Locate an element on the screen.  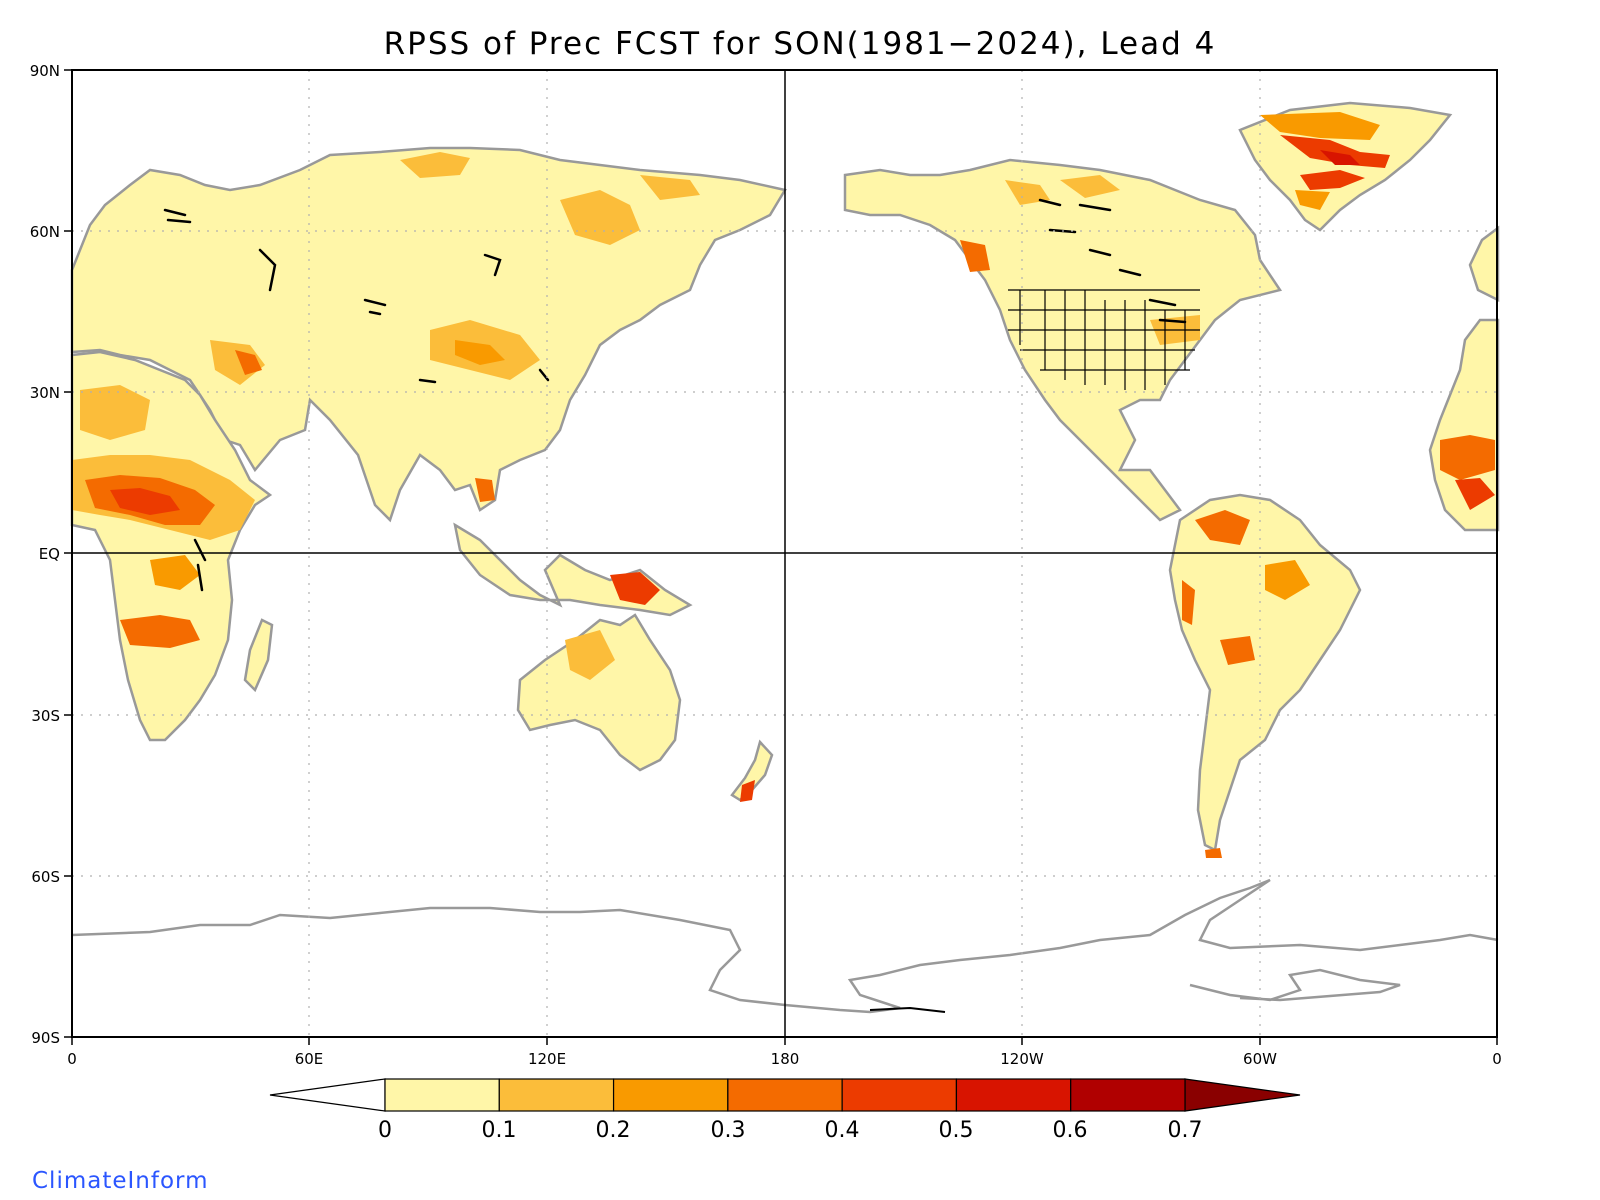
lon-tick-label: 60E is located at coordinates (309, 1059).